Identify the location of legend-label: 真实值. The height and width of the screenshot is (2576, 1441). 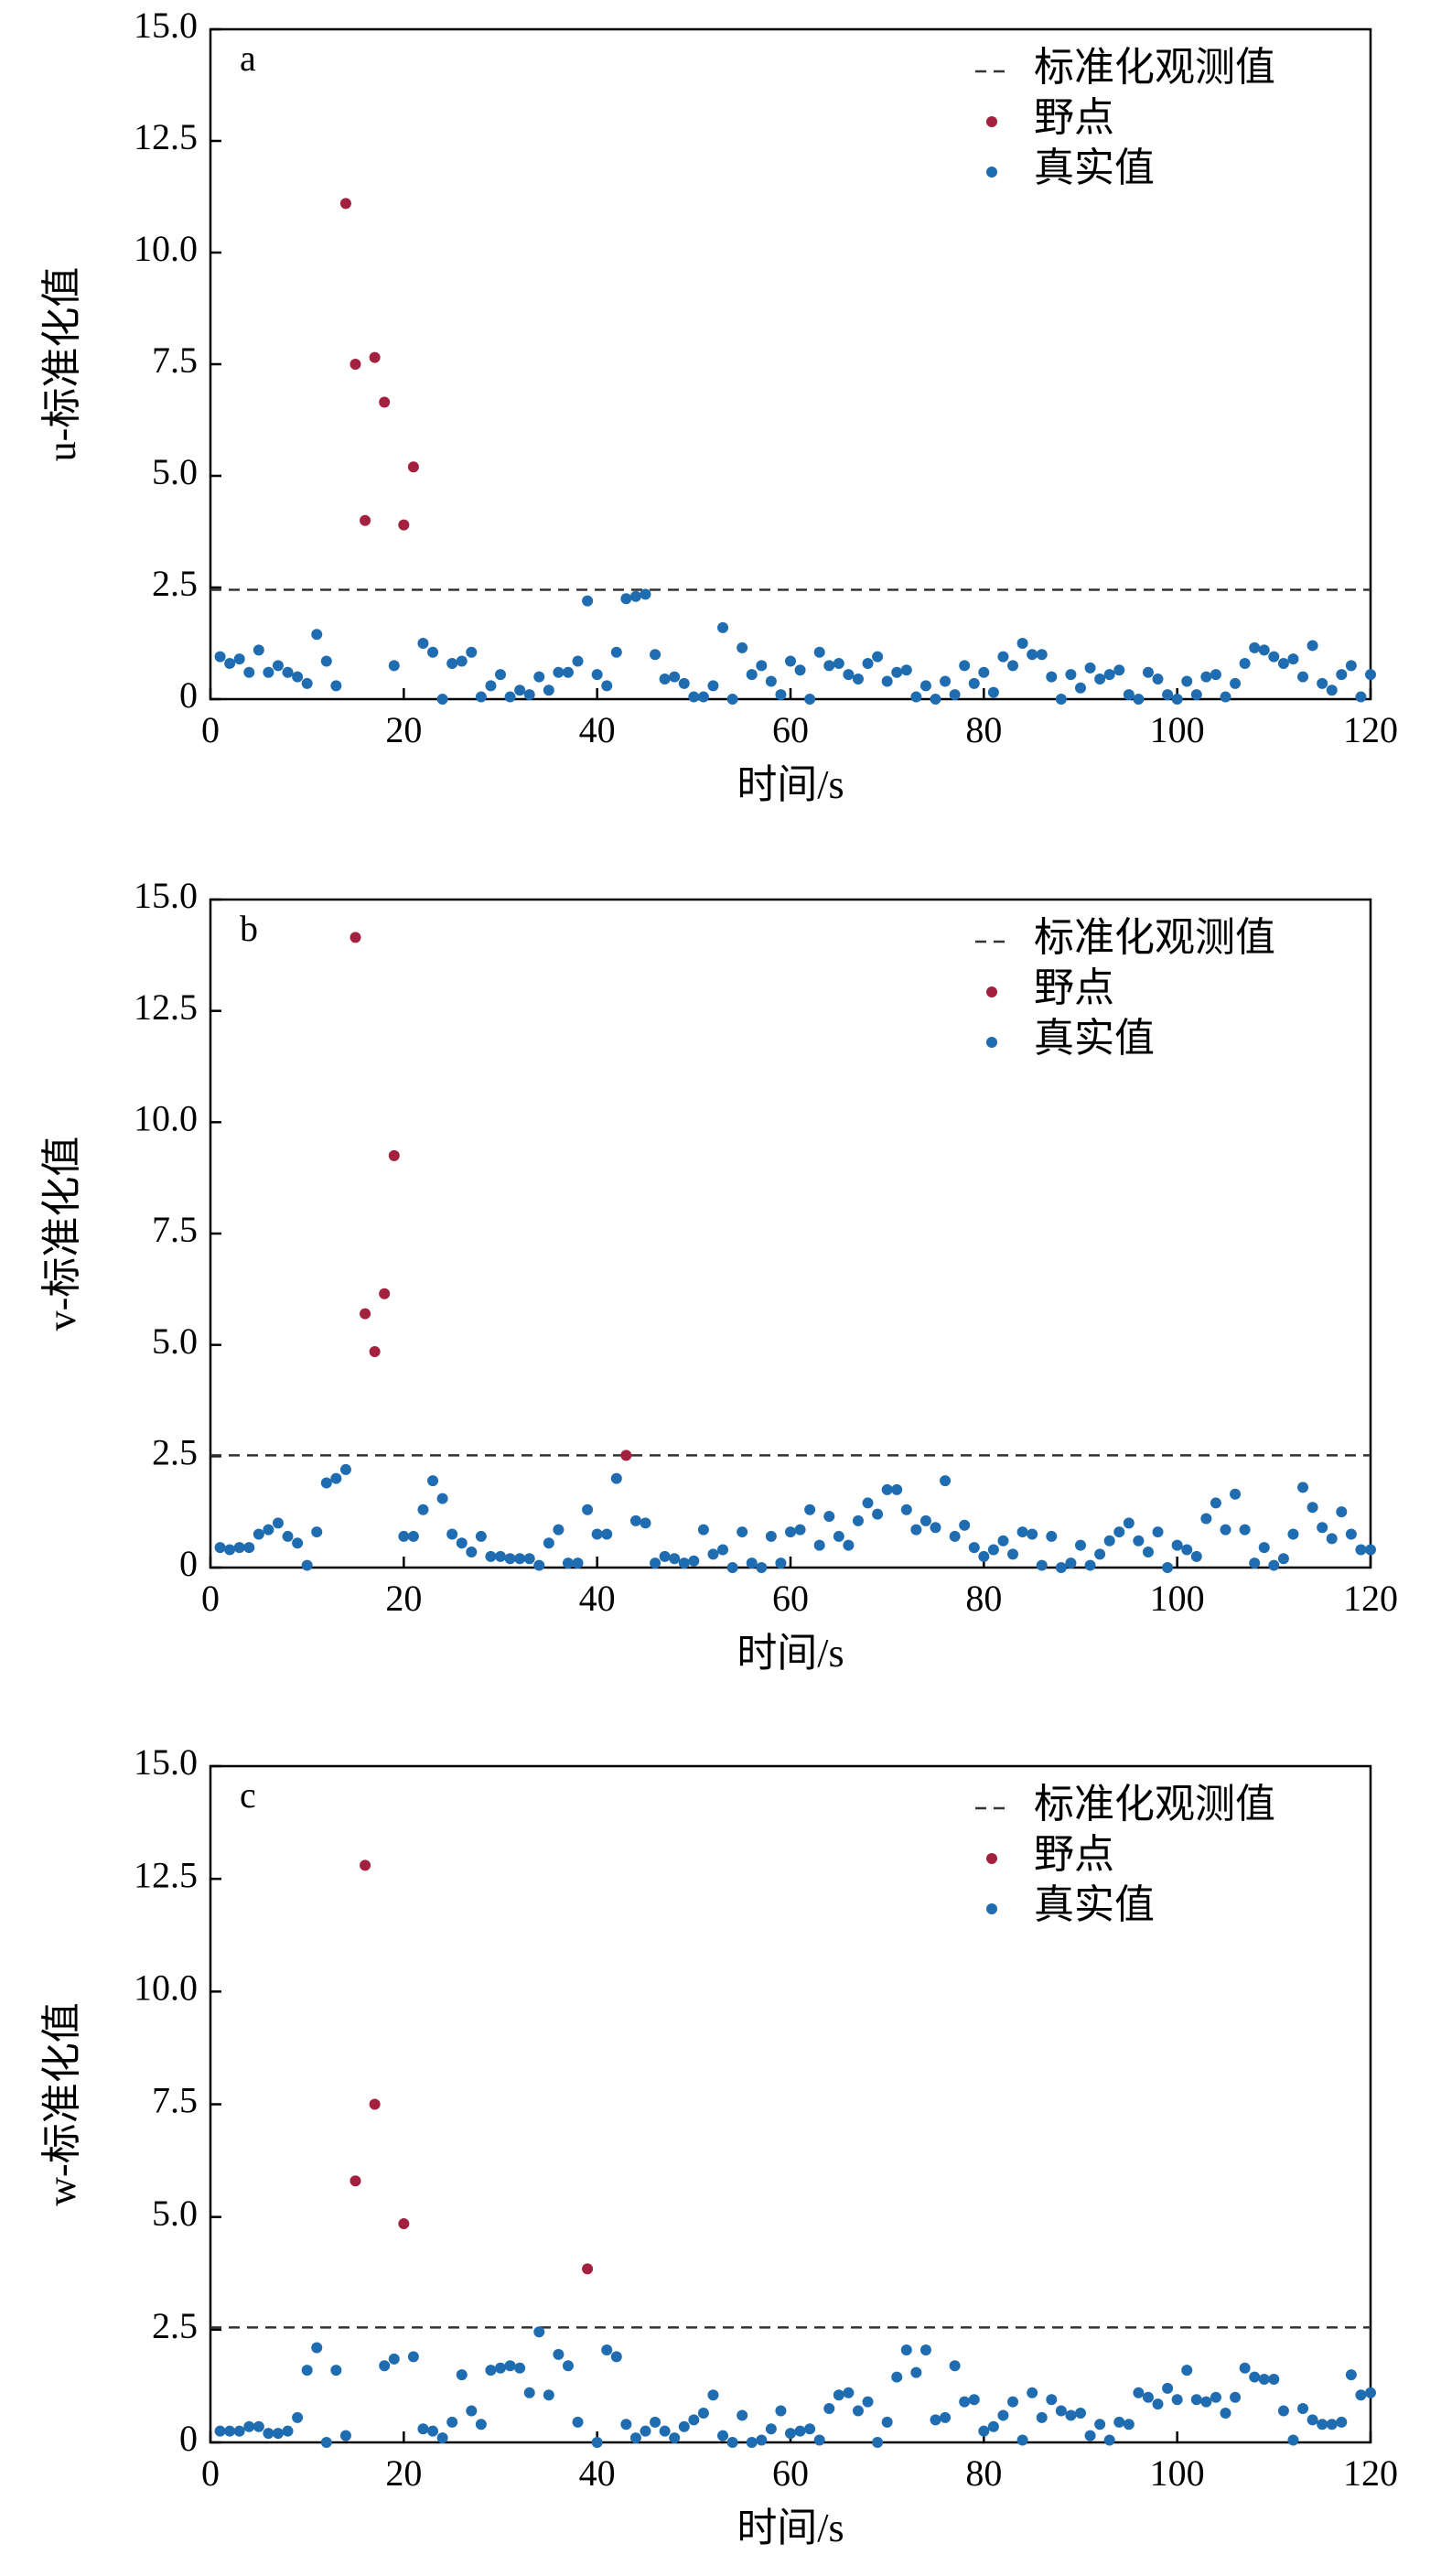
(1094, 168).